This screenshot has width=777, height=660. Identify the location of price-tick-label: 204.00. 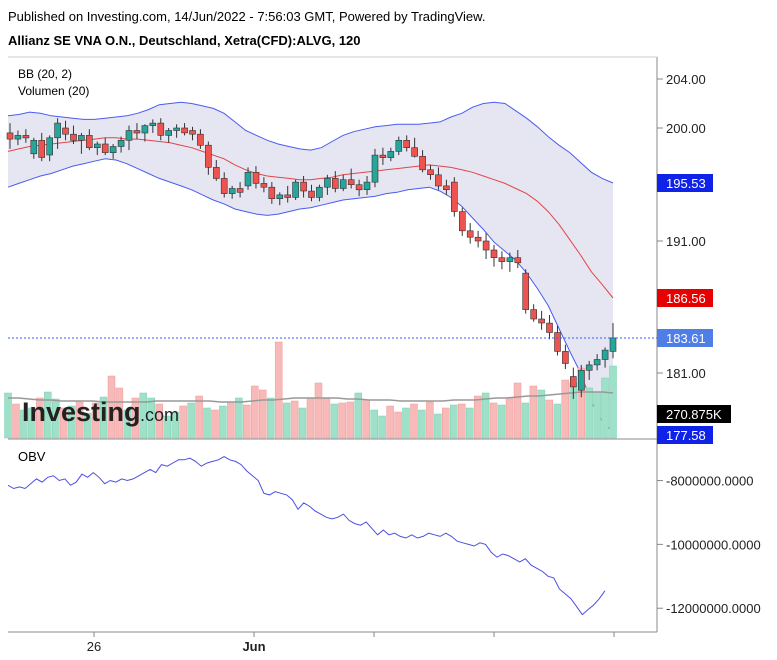
(686, 79).